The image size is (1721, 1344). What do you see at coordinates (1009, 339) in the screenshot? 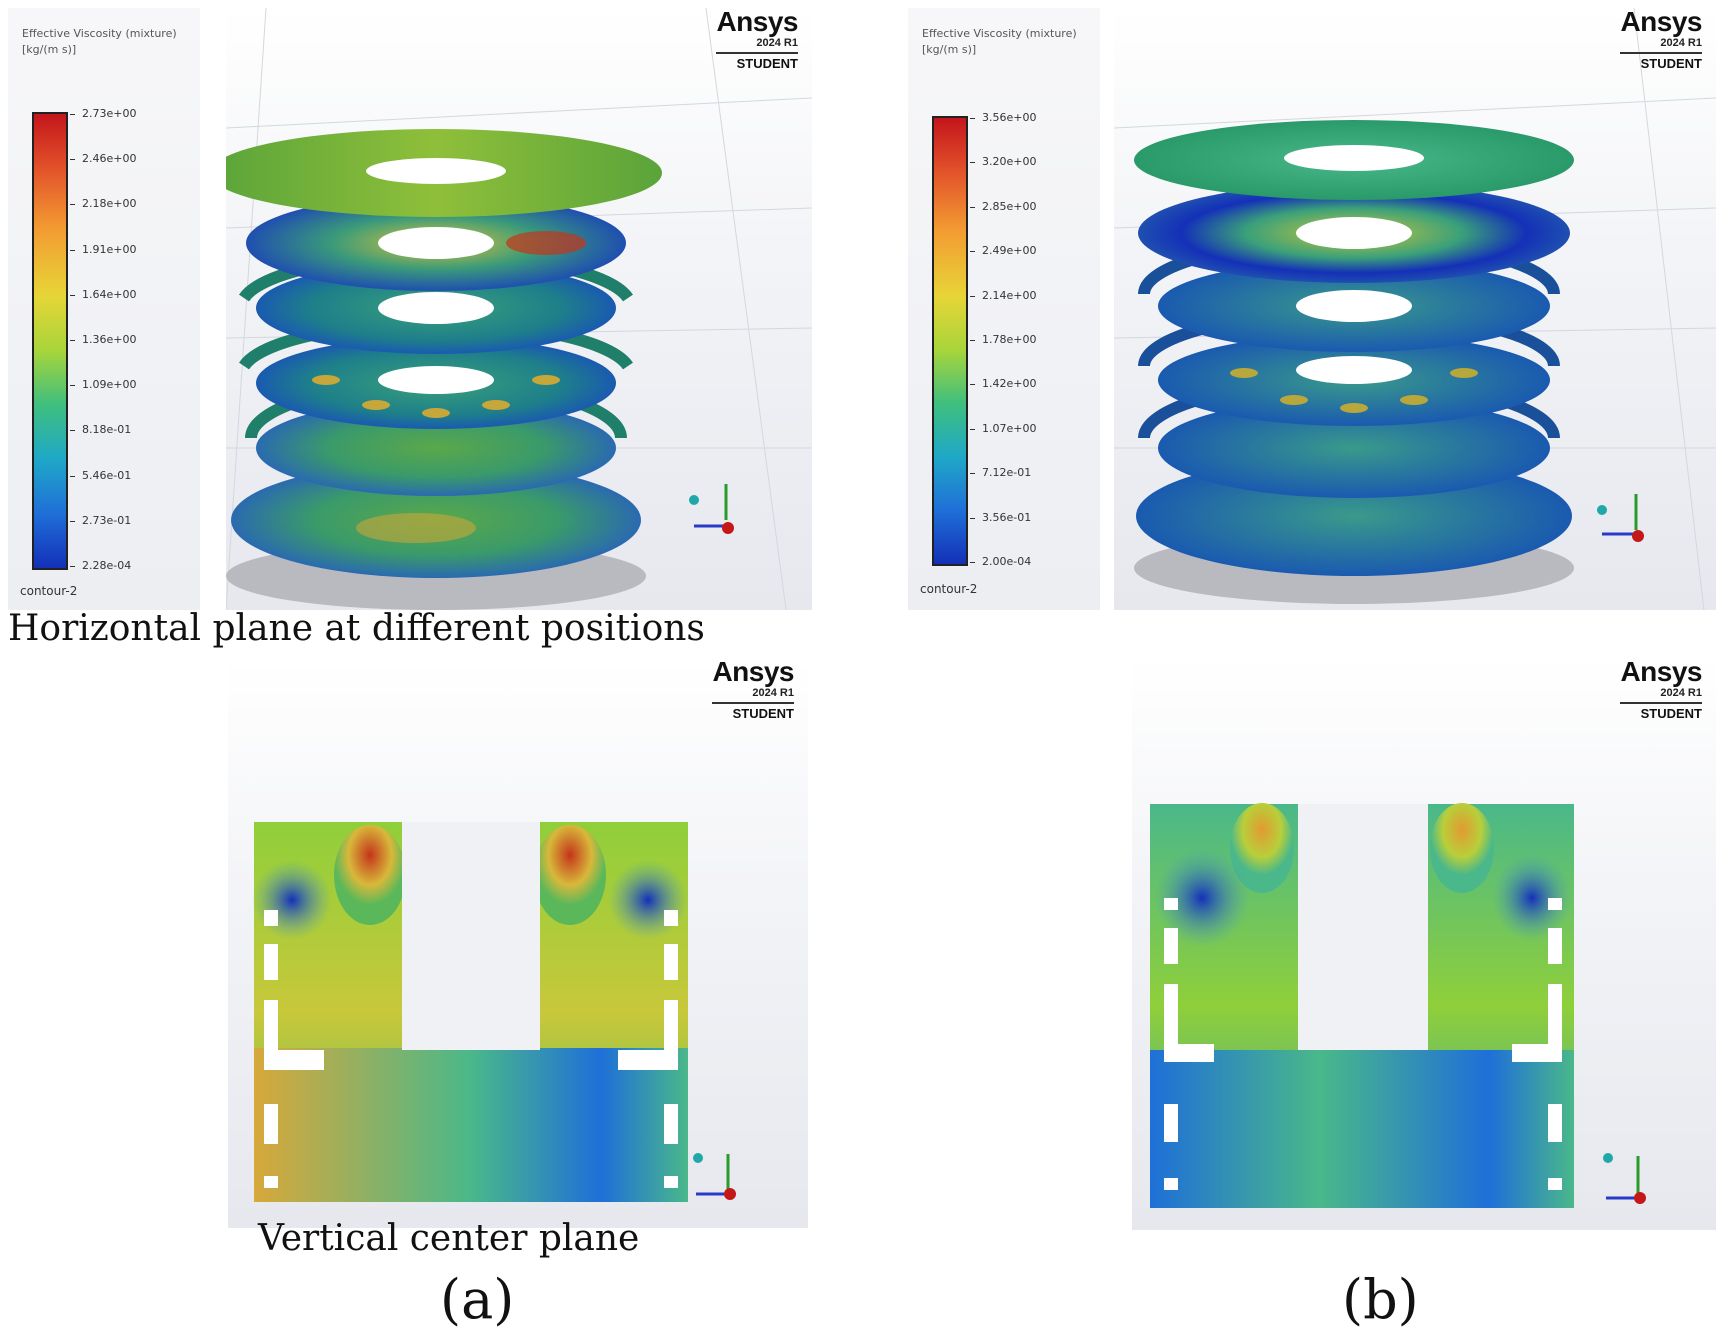
I see `colorbar-tick-label: 1.78e+00` at bounding box center [1009, 339].